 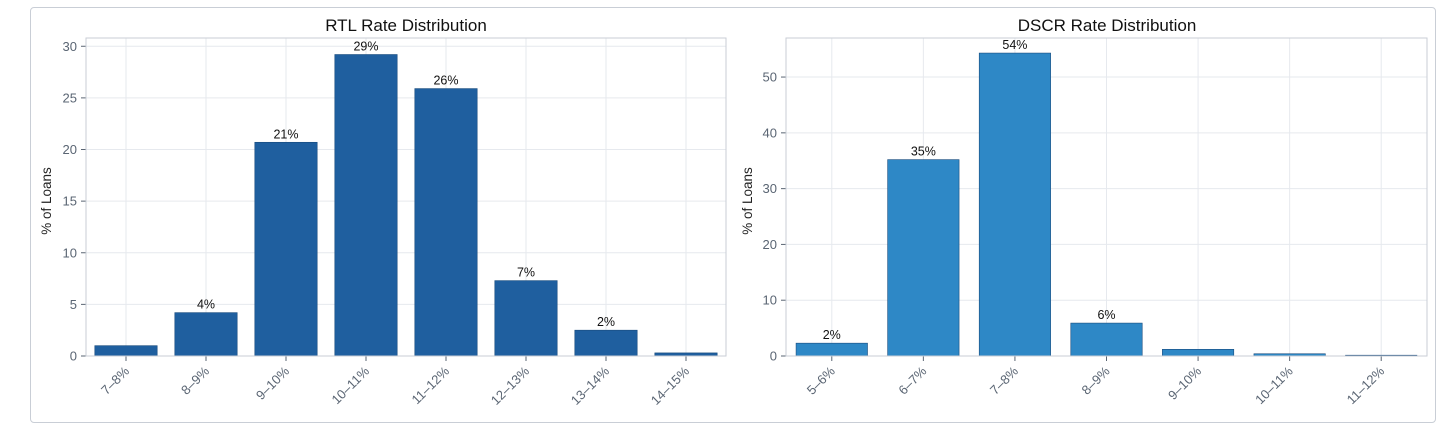 What do you see at coordinates (770, 77) in the screenshot?
I see `dscr-y-tick-label: 50` at bounding box center [770, 77].